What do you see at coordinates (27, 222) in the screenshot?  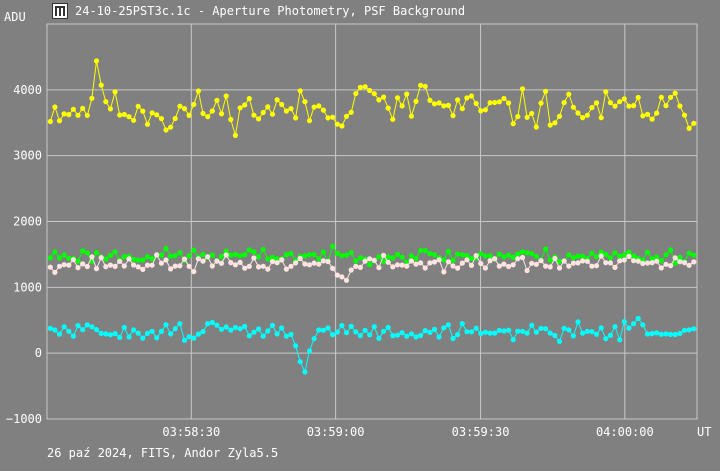 I see `y-tick-label: 2000` at bounding box center [27, 222].